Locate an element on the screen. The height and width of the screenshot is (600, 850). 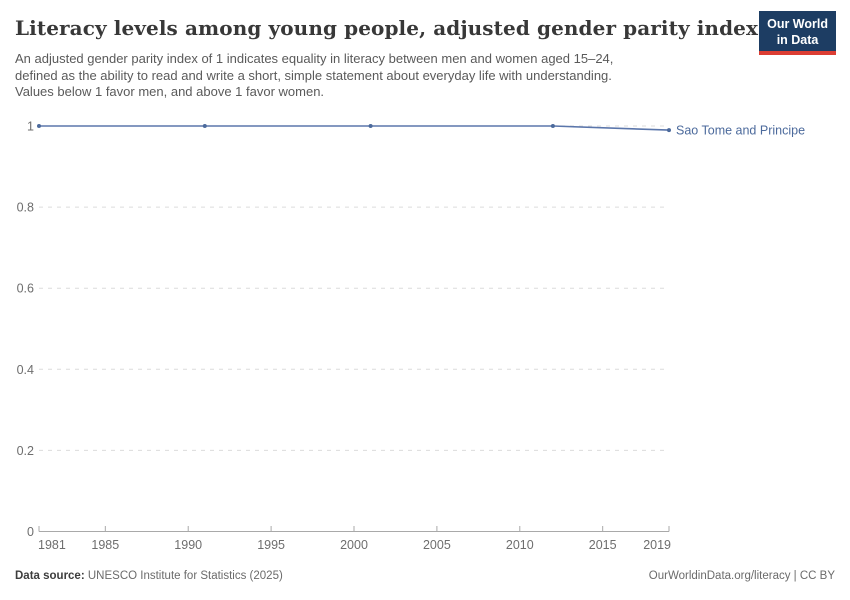
y-axis-tick-label: 1 is located at coordinates (30, 127).